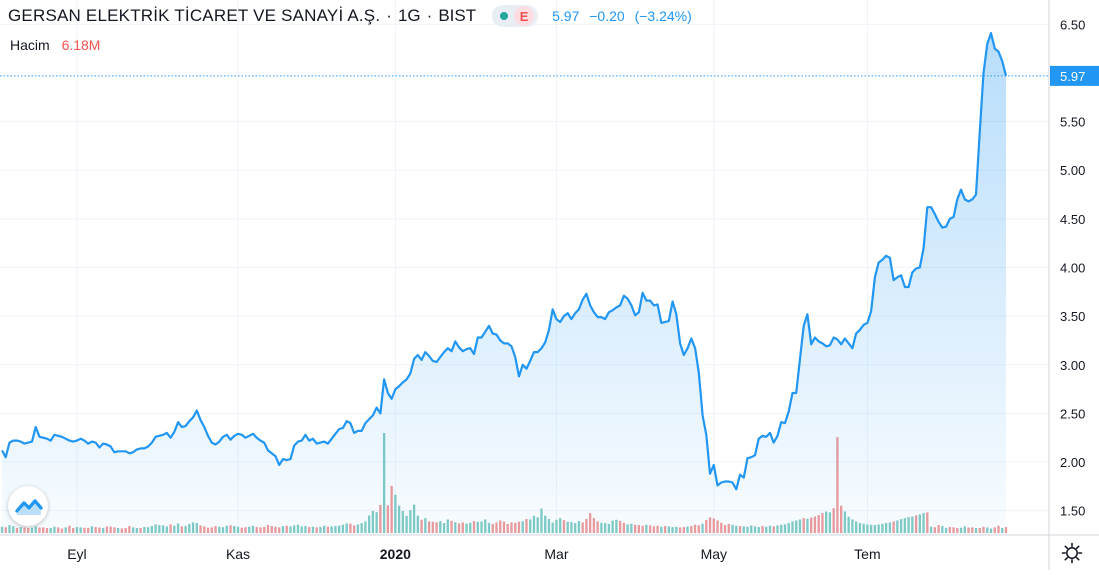  What do you see at coordinates (30, 45) in the screenshot?
I see `volume-label: Hacim` at bounding box center [30, 45].